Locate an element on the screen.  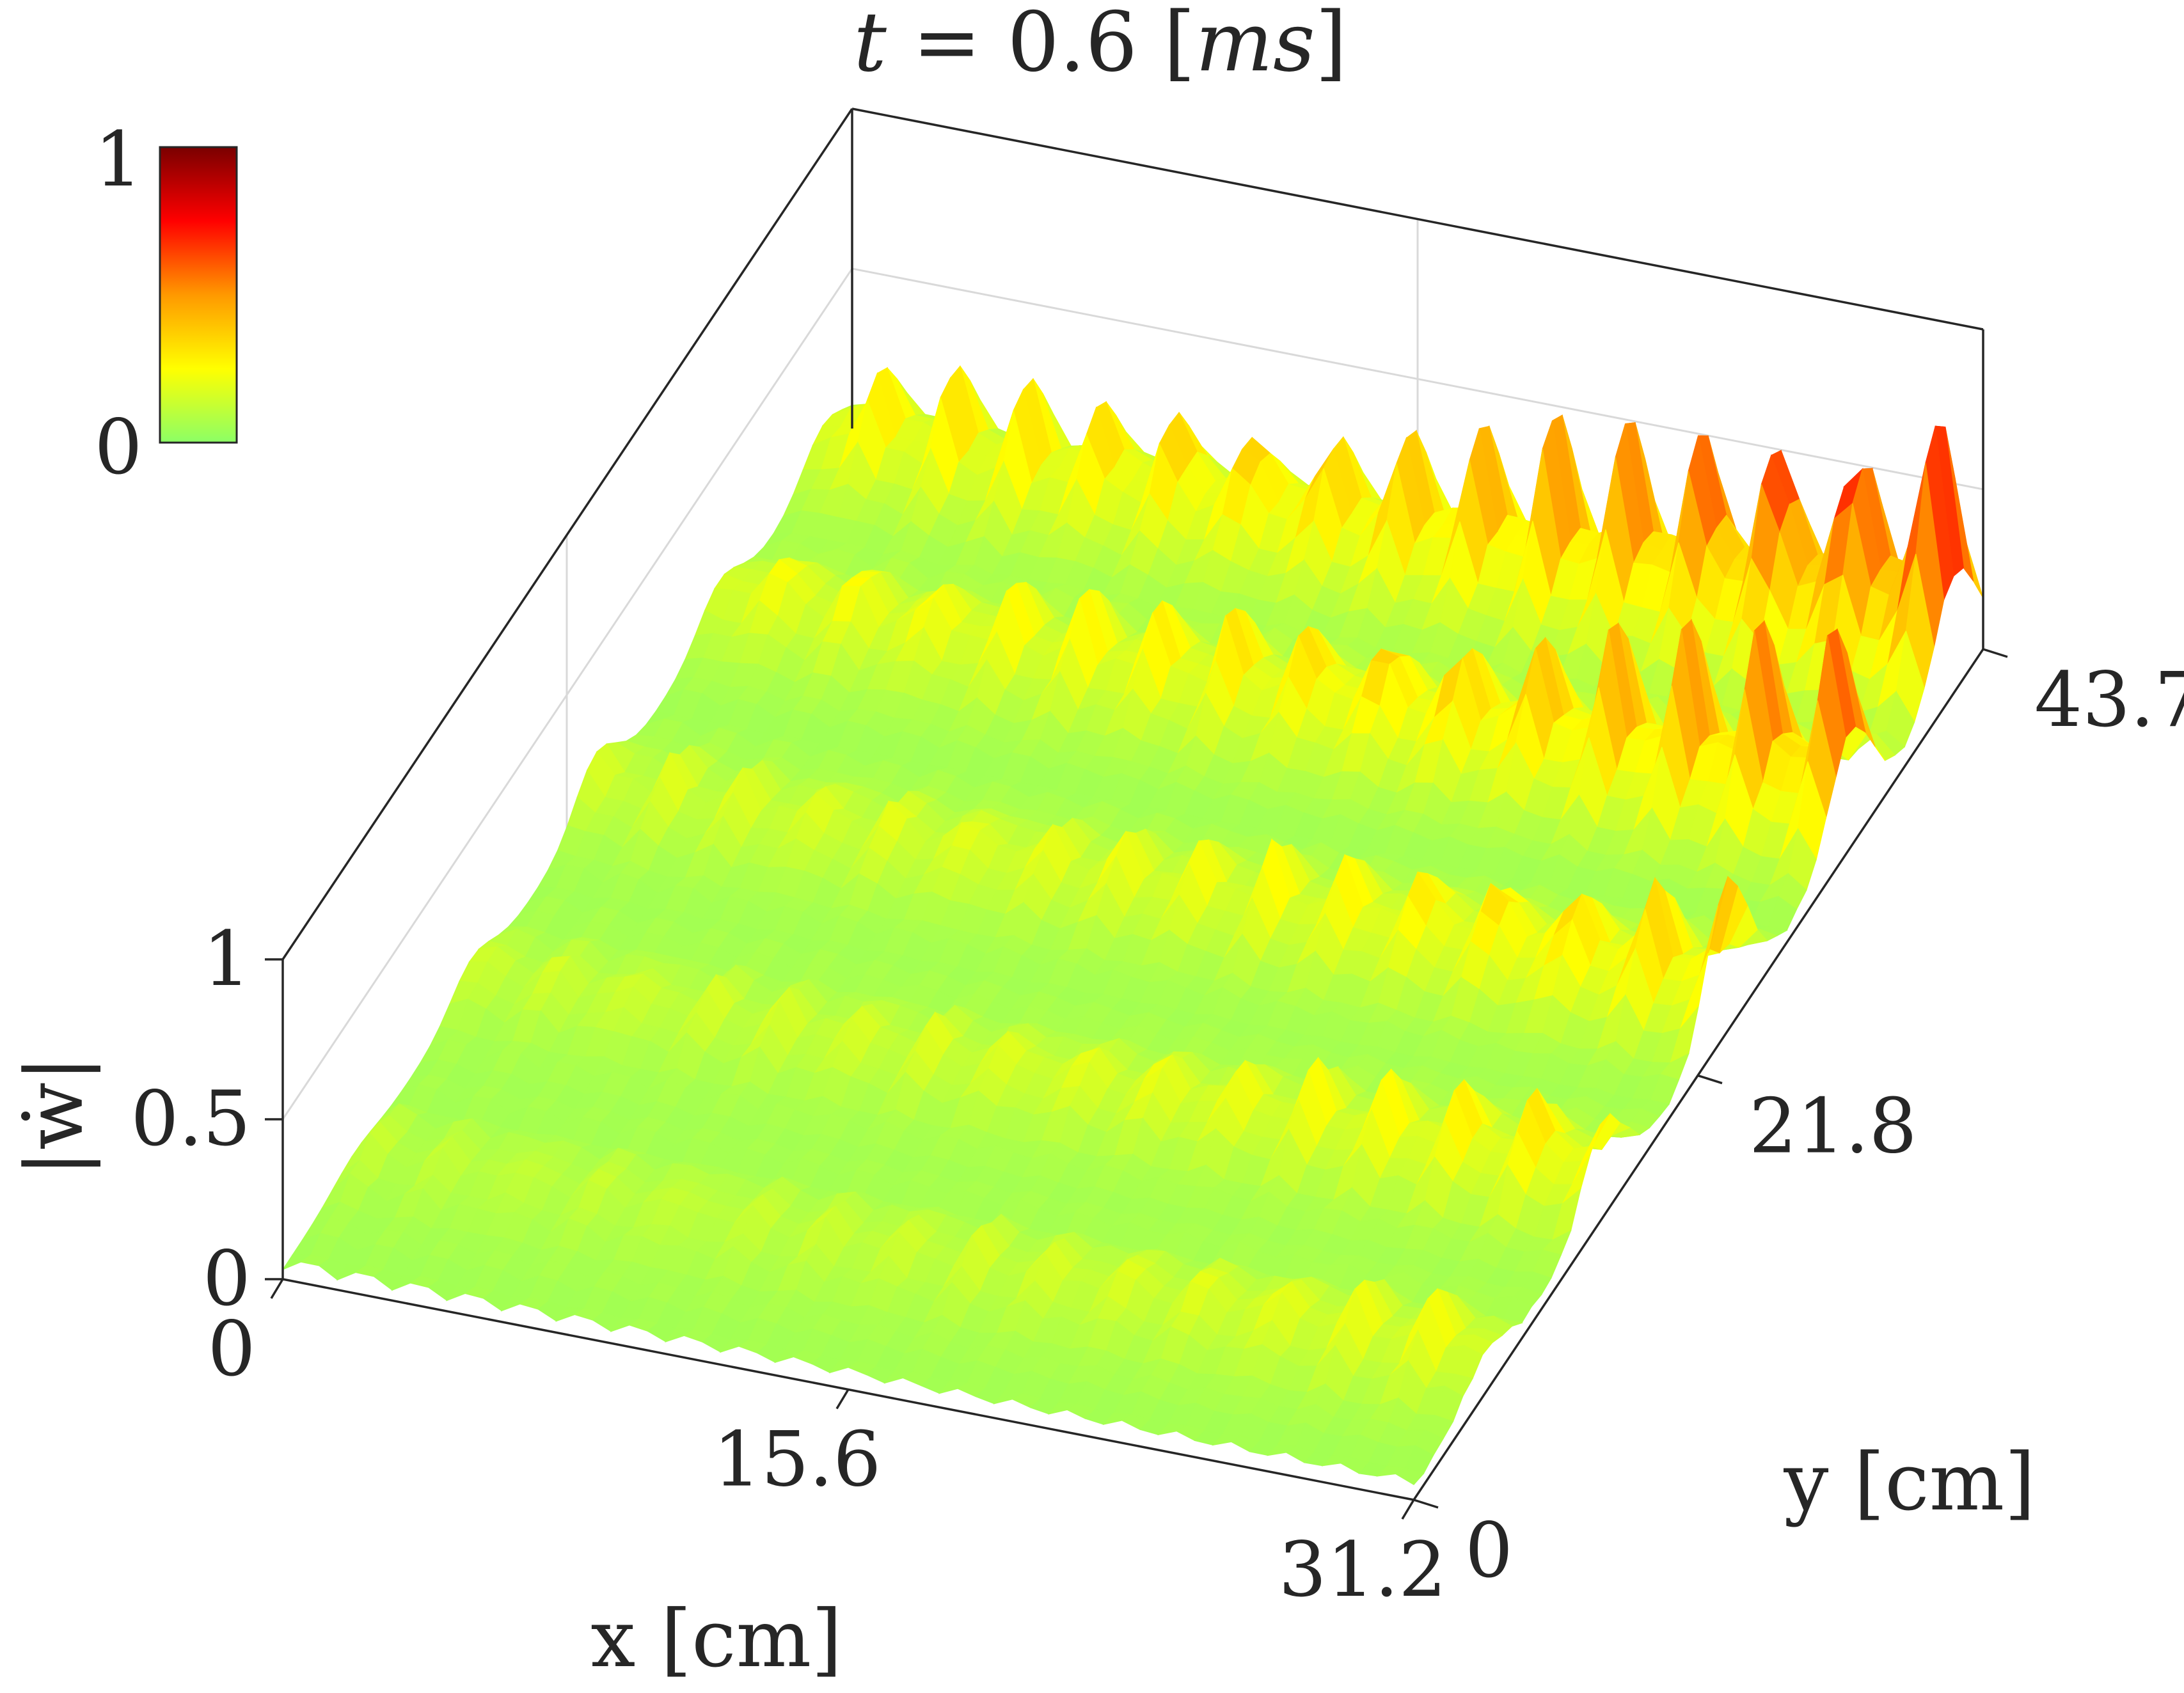
x-tick-label: 31.2 is located at coordinates (1363, 1569).